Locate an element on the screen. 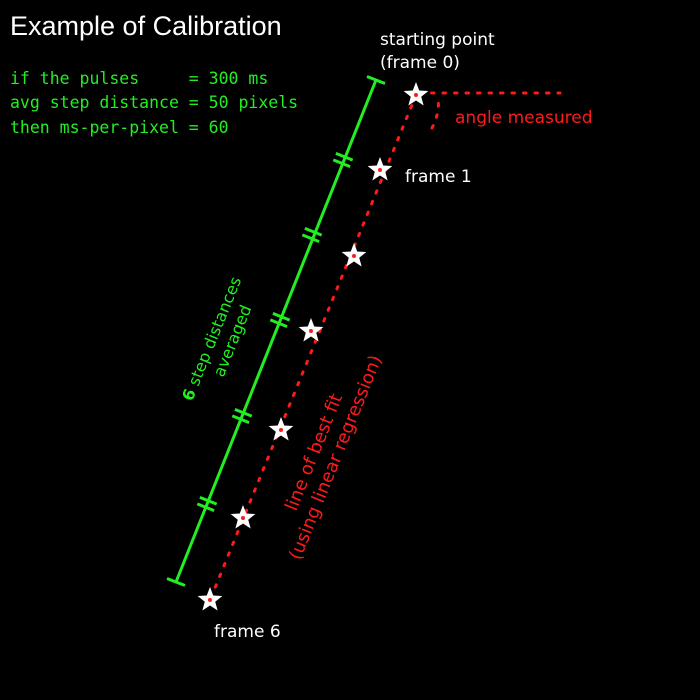 The width and height of the screenshot is (700, 700). frame0-label: (frame 0) is located at coordinates (420, 63).